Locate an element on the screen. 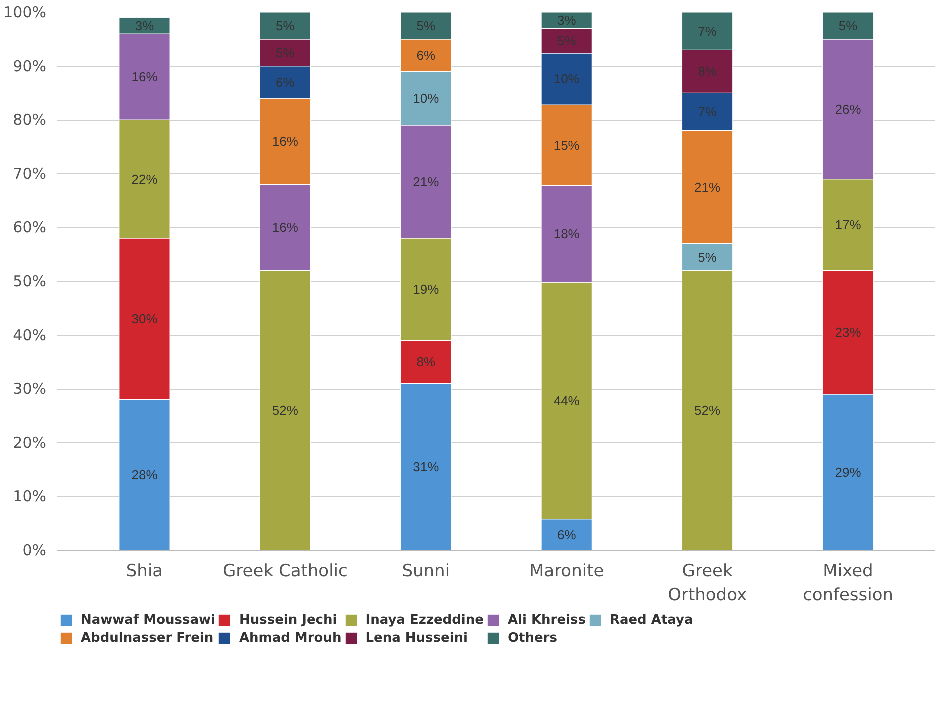 This screenshot has width=947, height=701. data-label: 19% is located at coordinates (426, 290).